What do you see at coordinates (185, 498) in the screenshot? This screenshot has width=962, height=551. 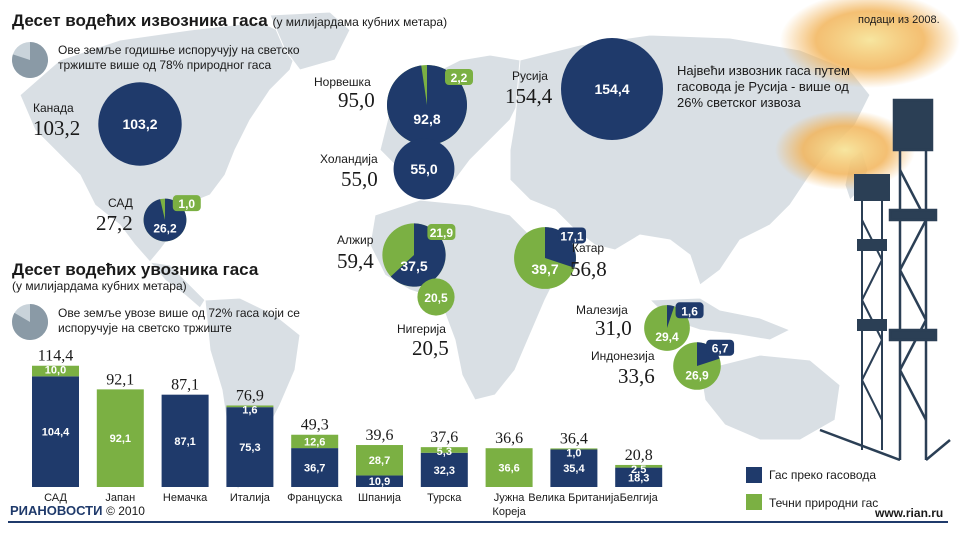 I see `bar-category-label: Немачка` at bounding box center [185, 498].